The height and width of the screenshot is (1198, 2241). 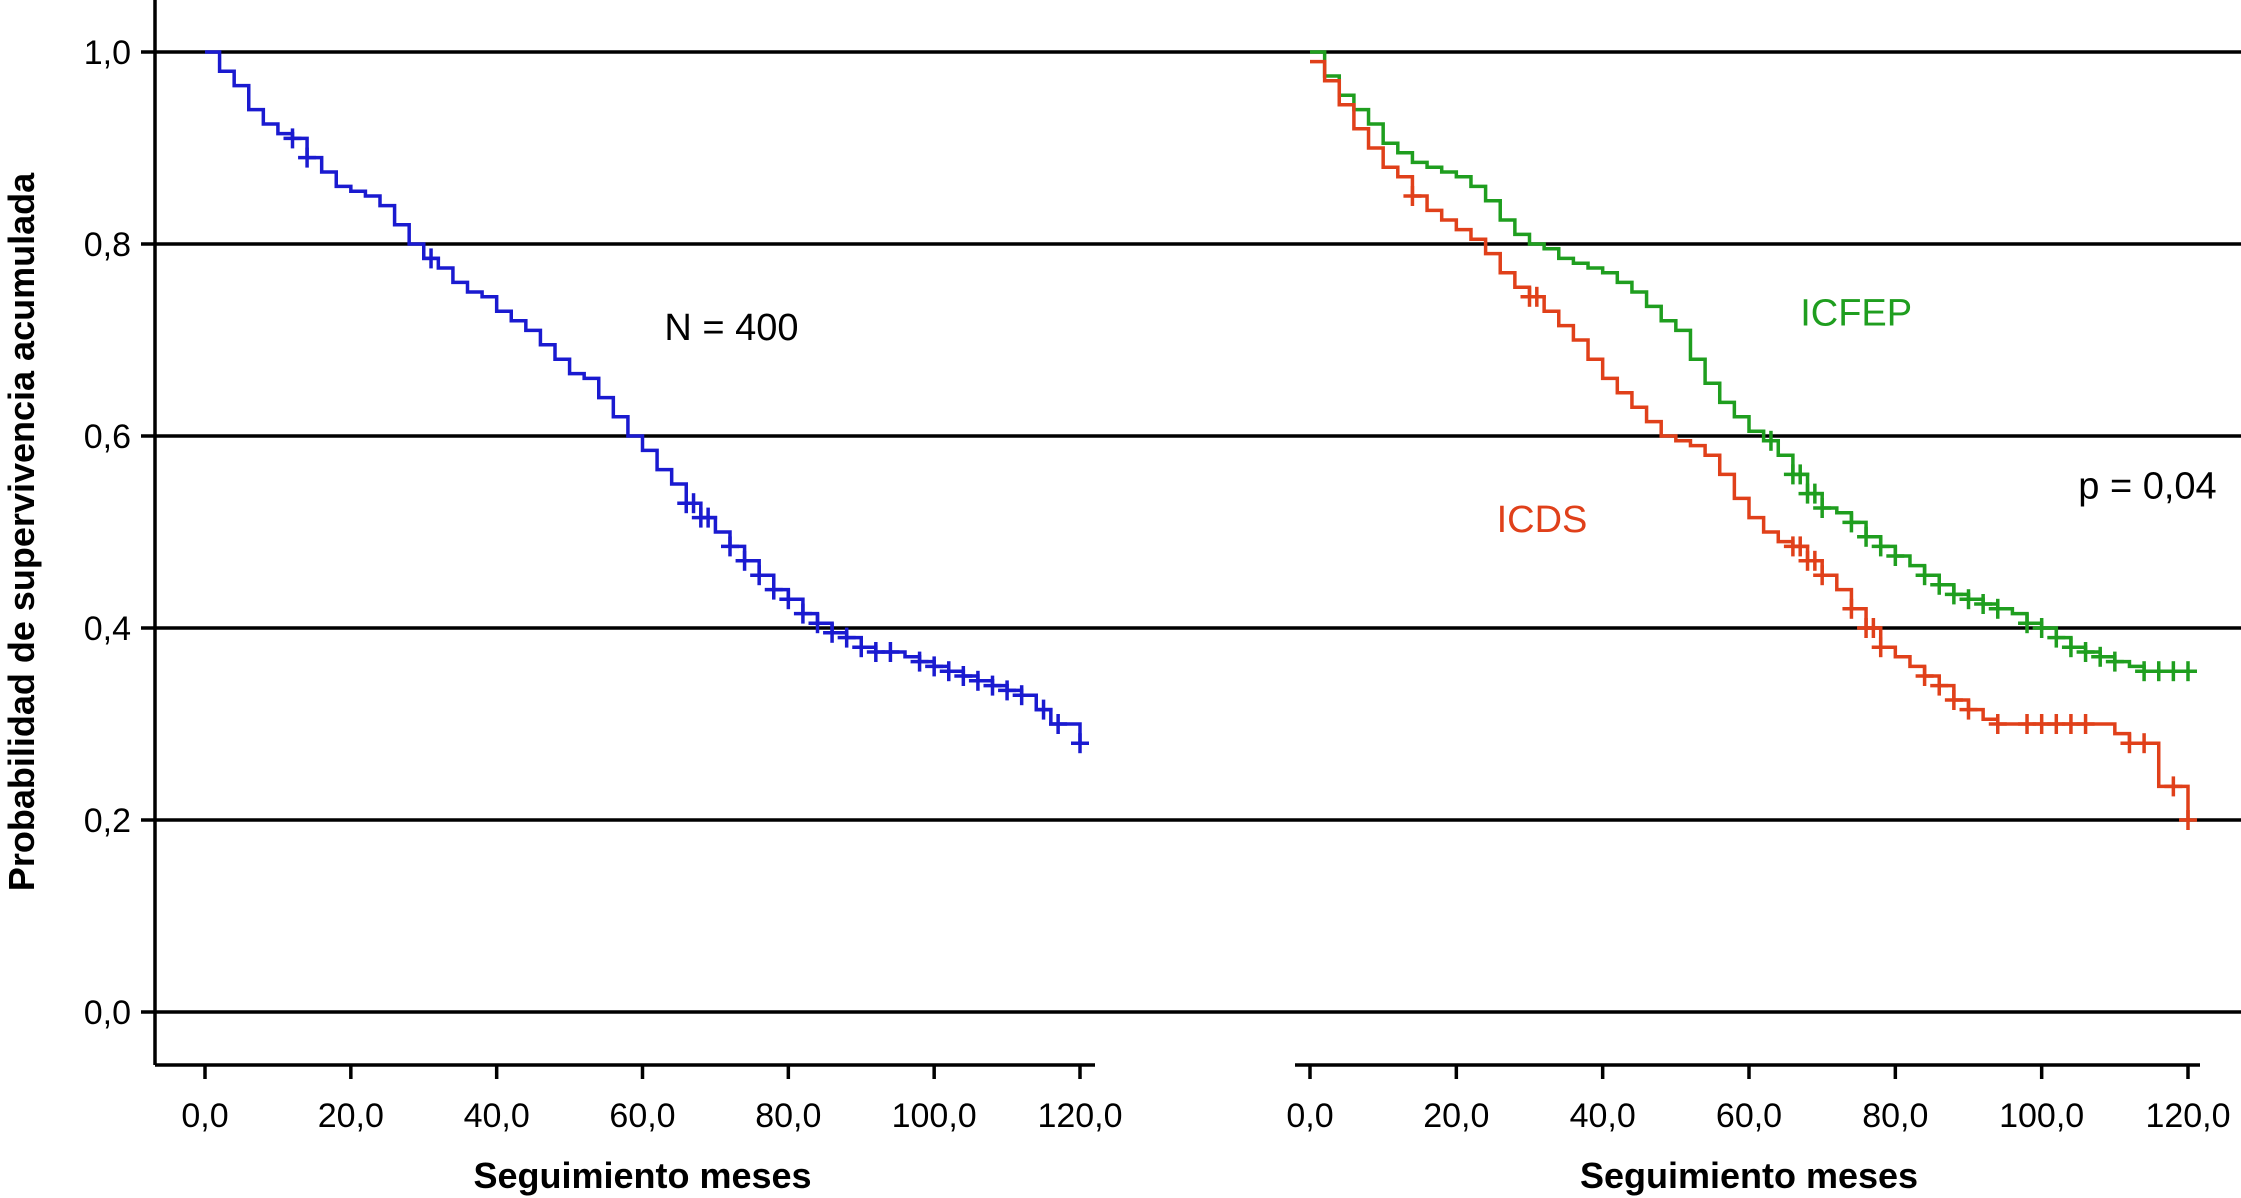 What do you see at coordinates (642, 1175) in the screenshot?
I see `x-axis-title-panel-1: Seguimiento meses` at bounding box center [642, 1175].